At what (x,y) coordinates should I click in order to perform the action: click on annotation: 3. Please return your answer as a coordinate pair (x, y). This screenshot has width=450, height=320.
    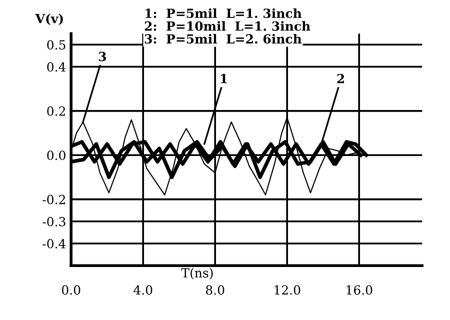
    Looking at the image, I should click on (102, 57).